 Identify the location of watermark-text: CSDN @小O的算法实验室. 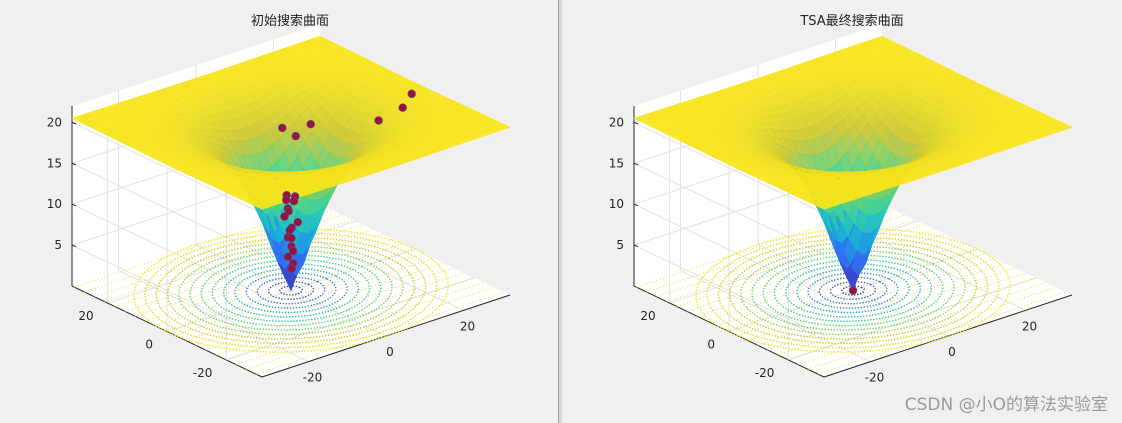
(1006, 405).